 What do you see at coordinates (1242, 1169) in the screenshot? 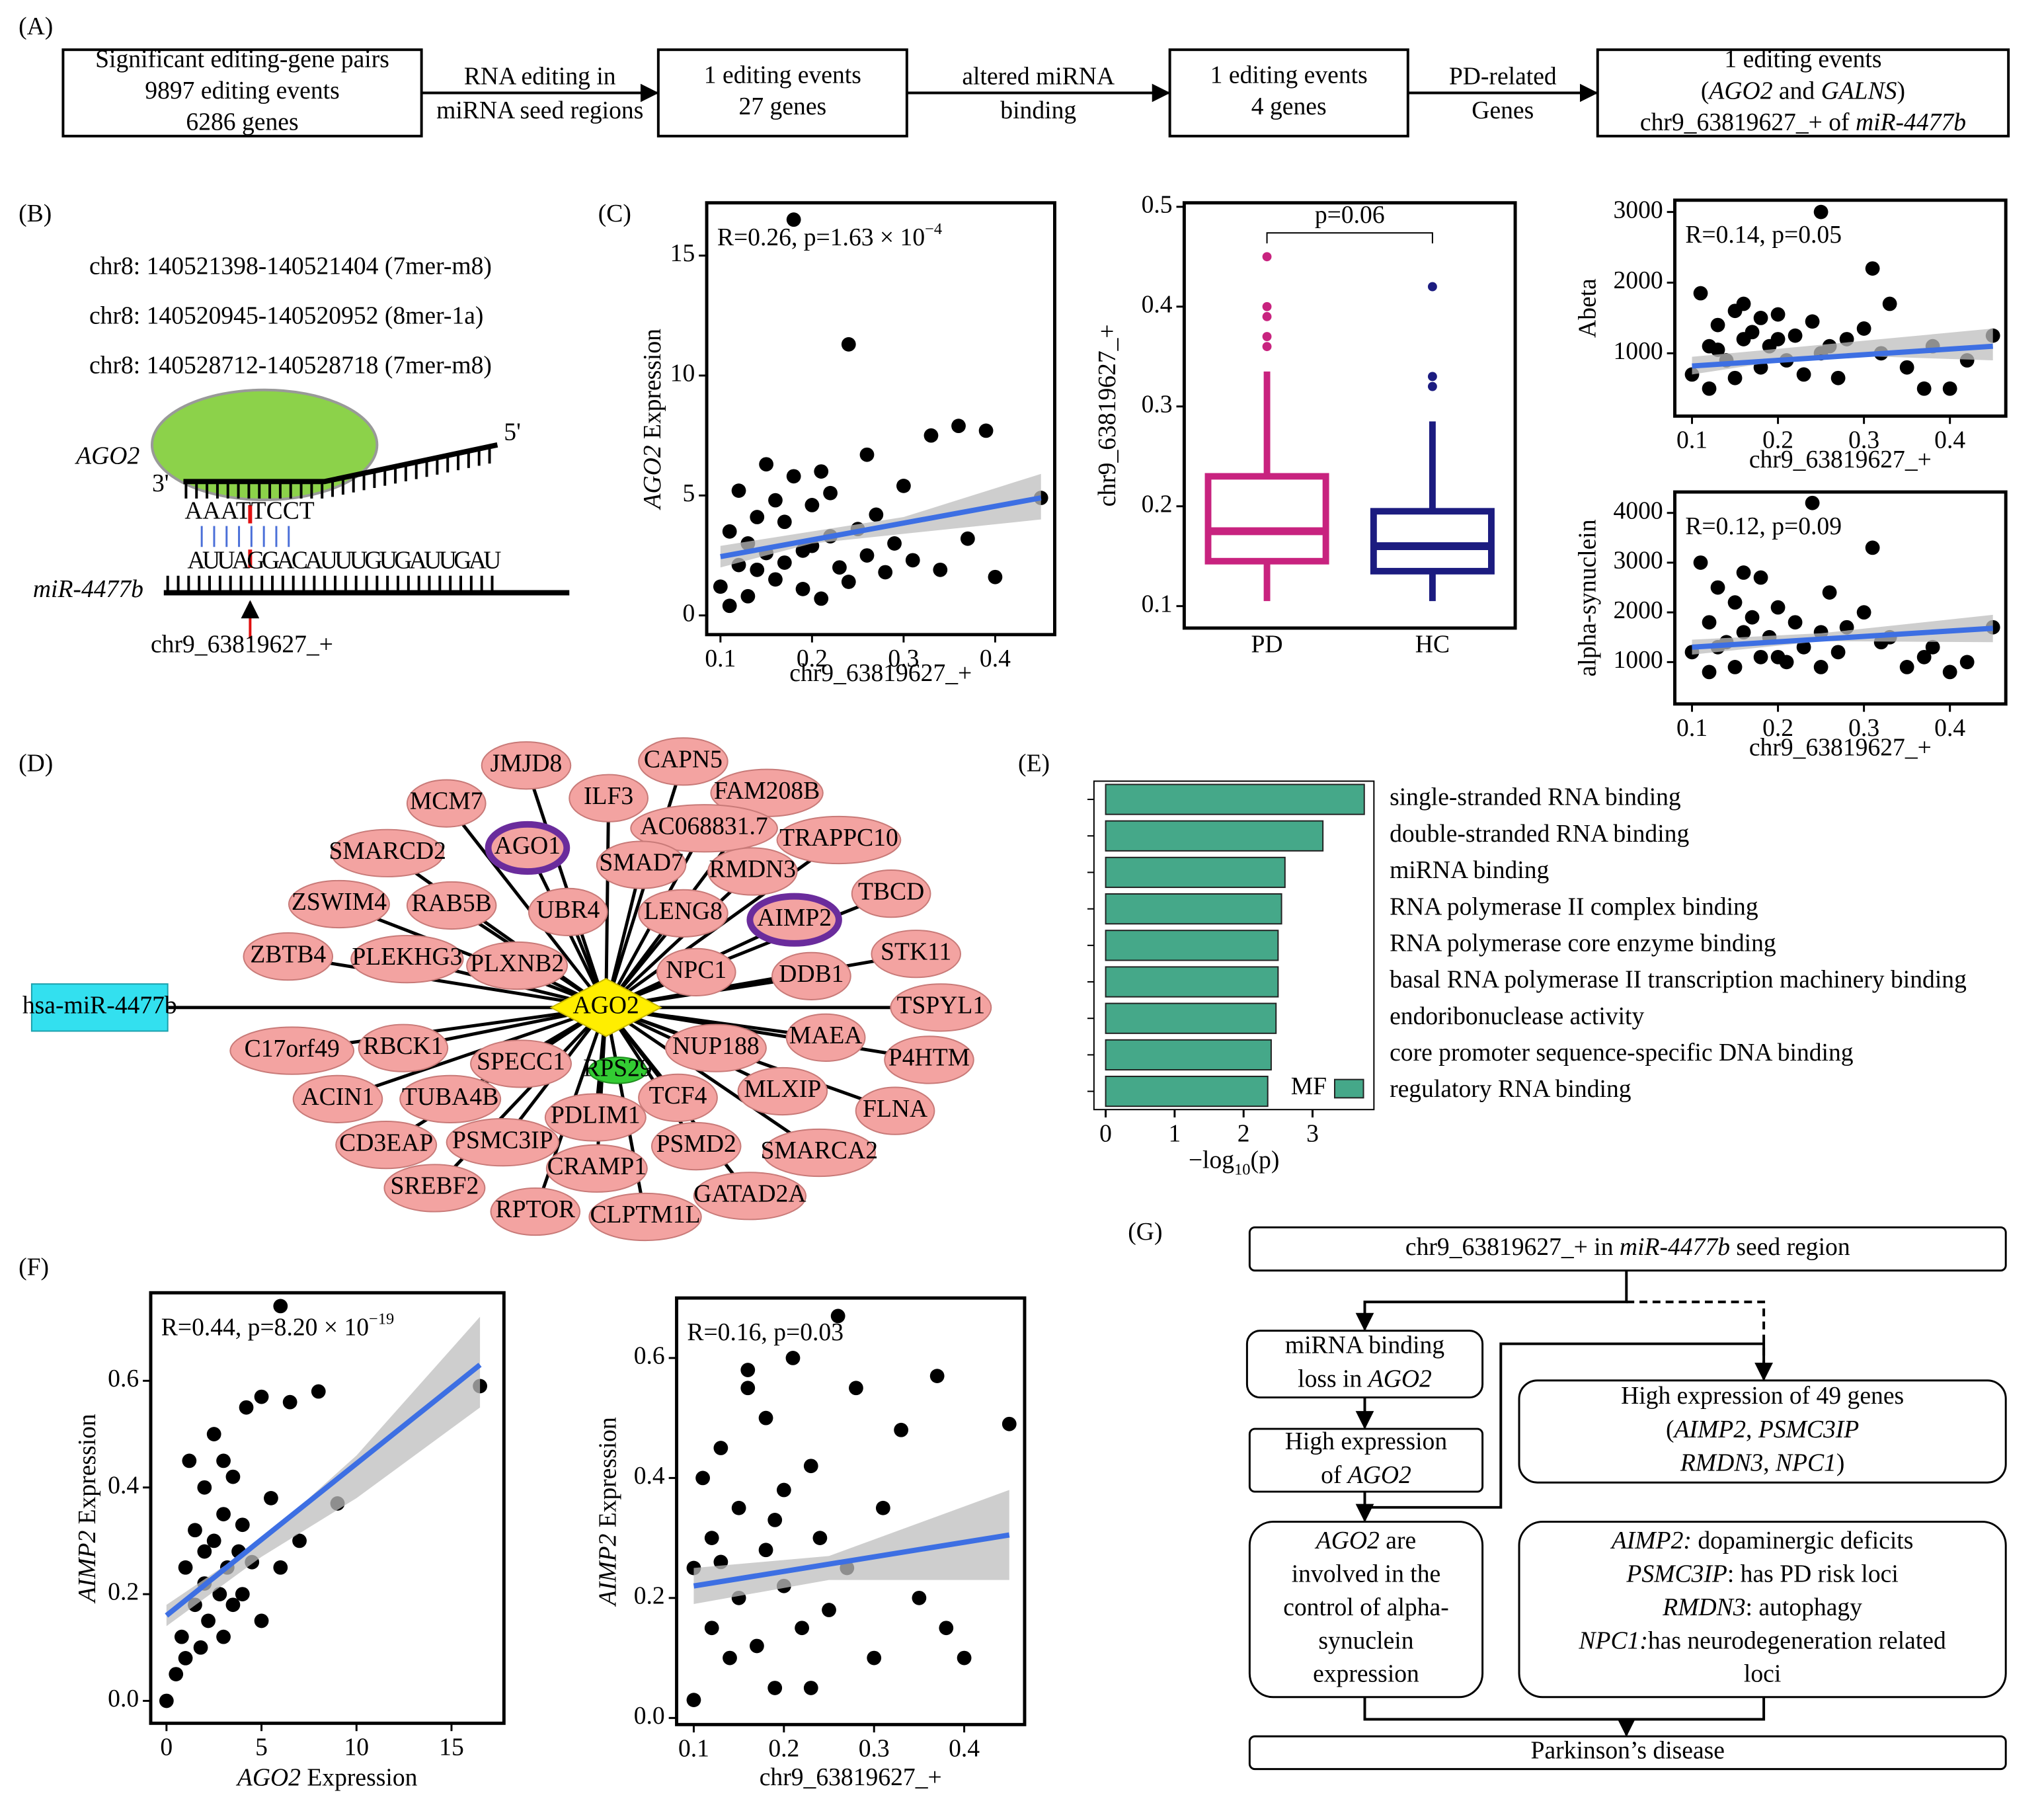
I see `text-run: 10` at bounding box center [1242, 1169].